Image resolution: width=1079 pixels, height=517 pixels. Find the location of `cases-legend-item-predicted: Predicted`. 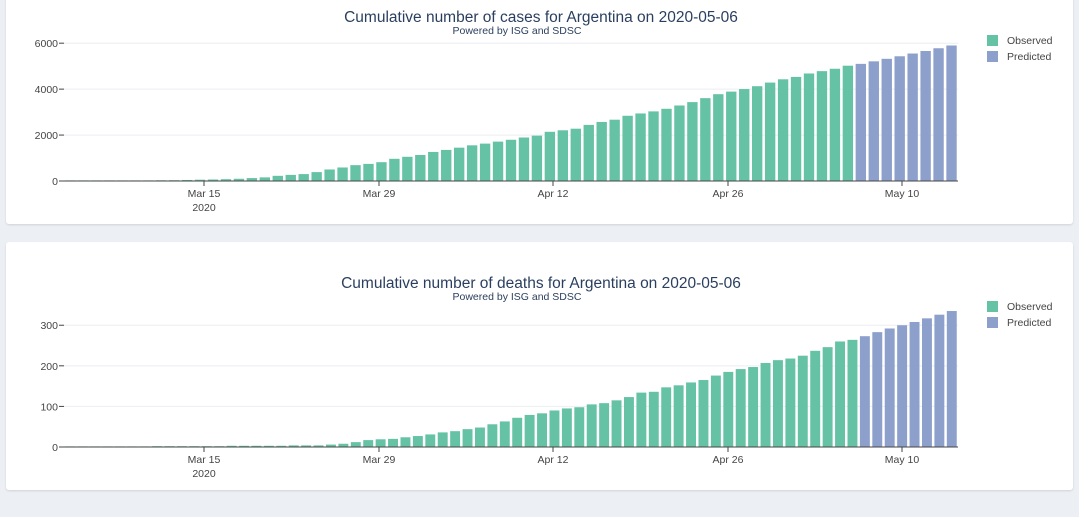

cases-legend-item-predicted: Predicted is located at coordinates (1019, 57).